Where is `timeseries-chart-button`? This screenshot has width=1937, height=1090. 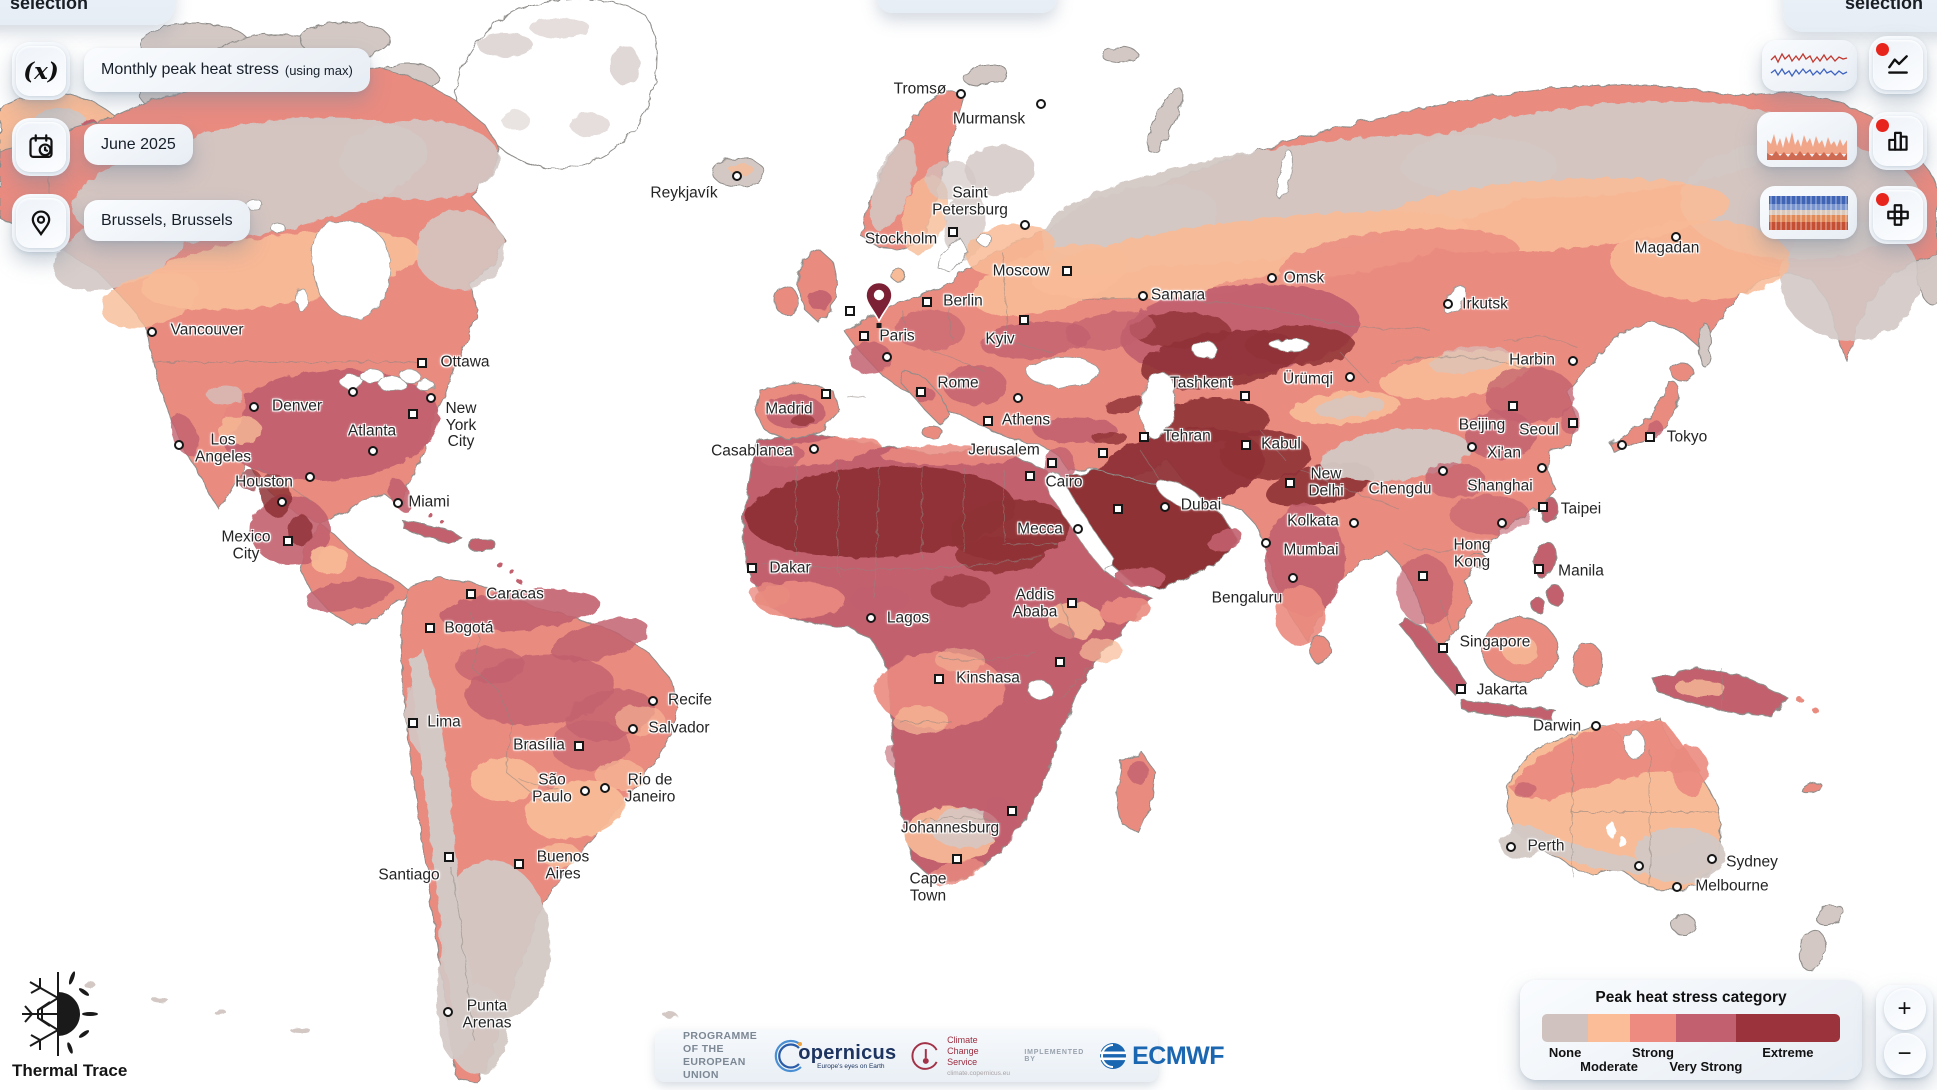 timeseries-chart-button is located at coordinates (1898, 65).